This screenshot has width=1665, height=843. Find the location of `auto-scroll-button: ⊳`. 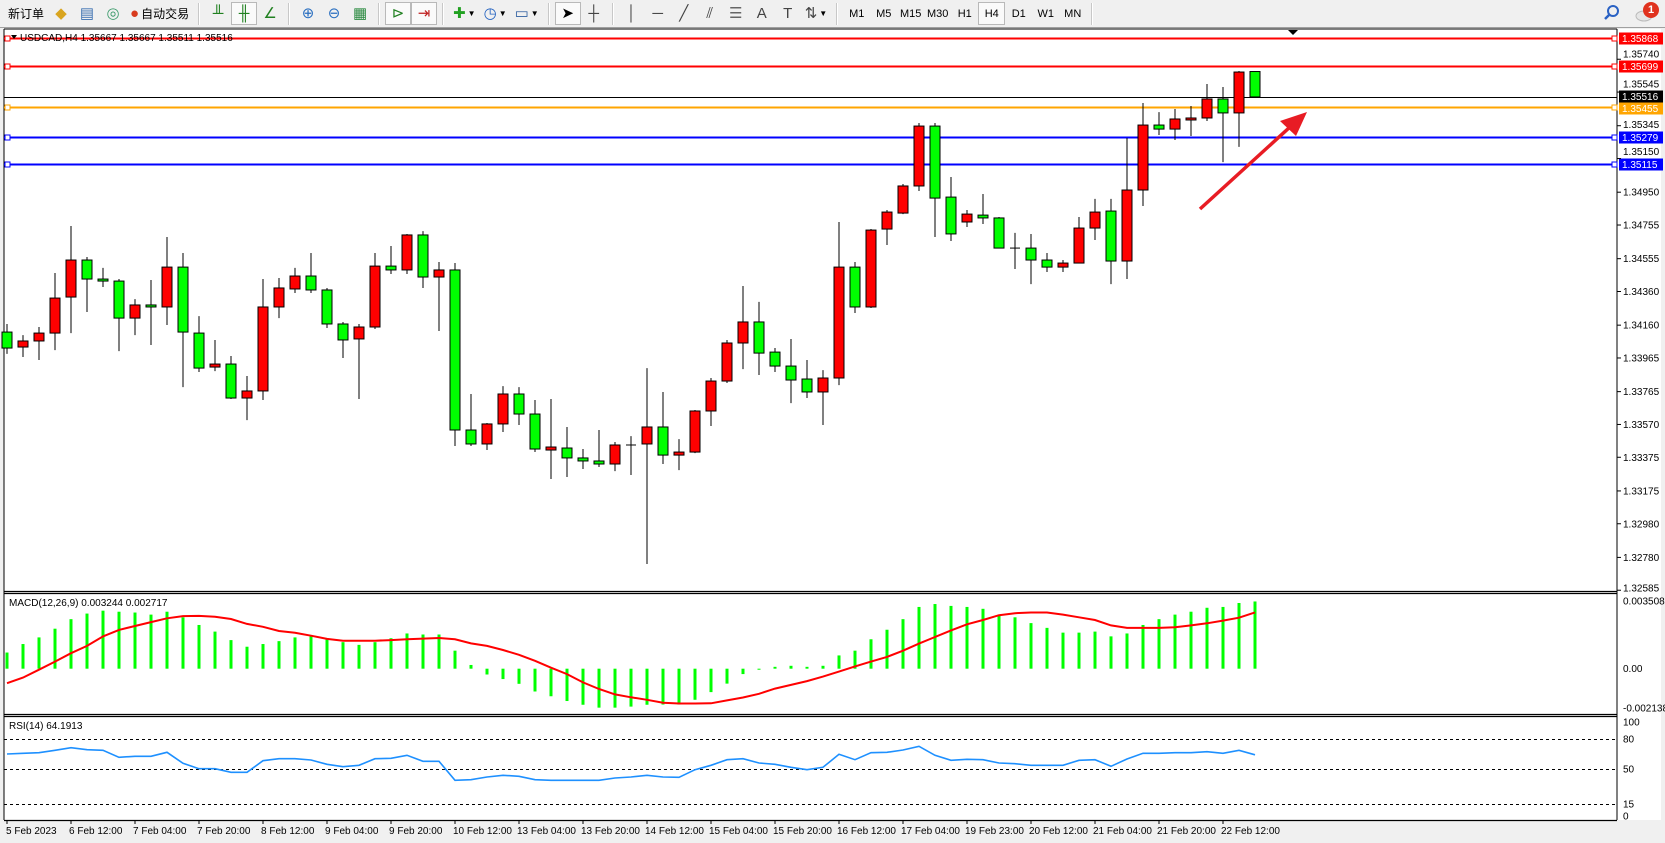

auto-scroll-button: ⊳ is located at coordinates (398, 13).